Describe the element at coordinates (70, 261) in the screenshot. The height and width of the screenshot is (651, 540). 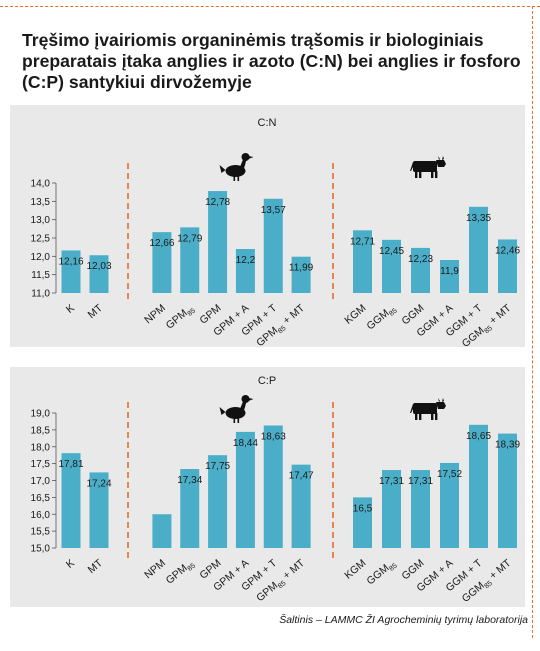
I see `bar-value-label: 12,16` at that location.